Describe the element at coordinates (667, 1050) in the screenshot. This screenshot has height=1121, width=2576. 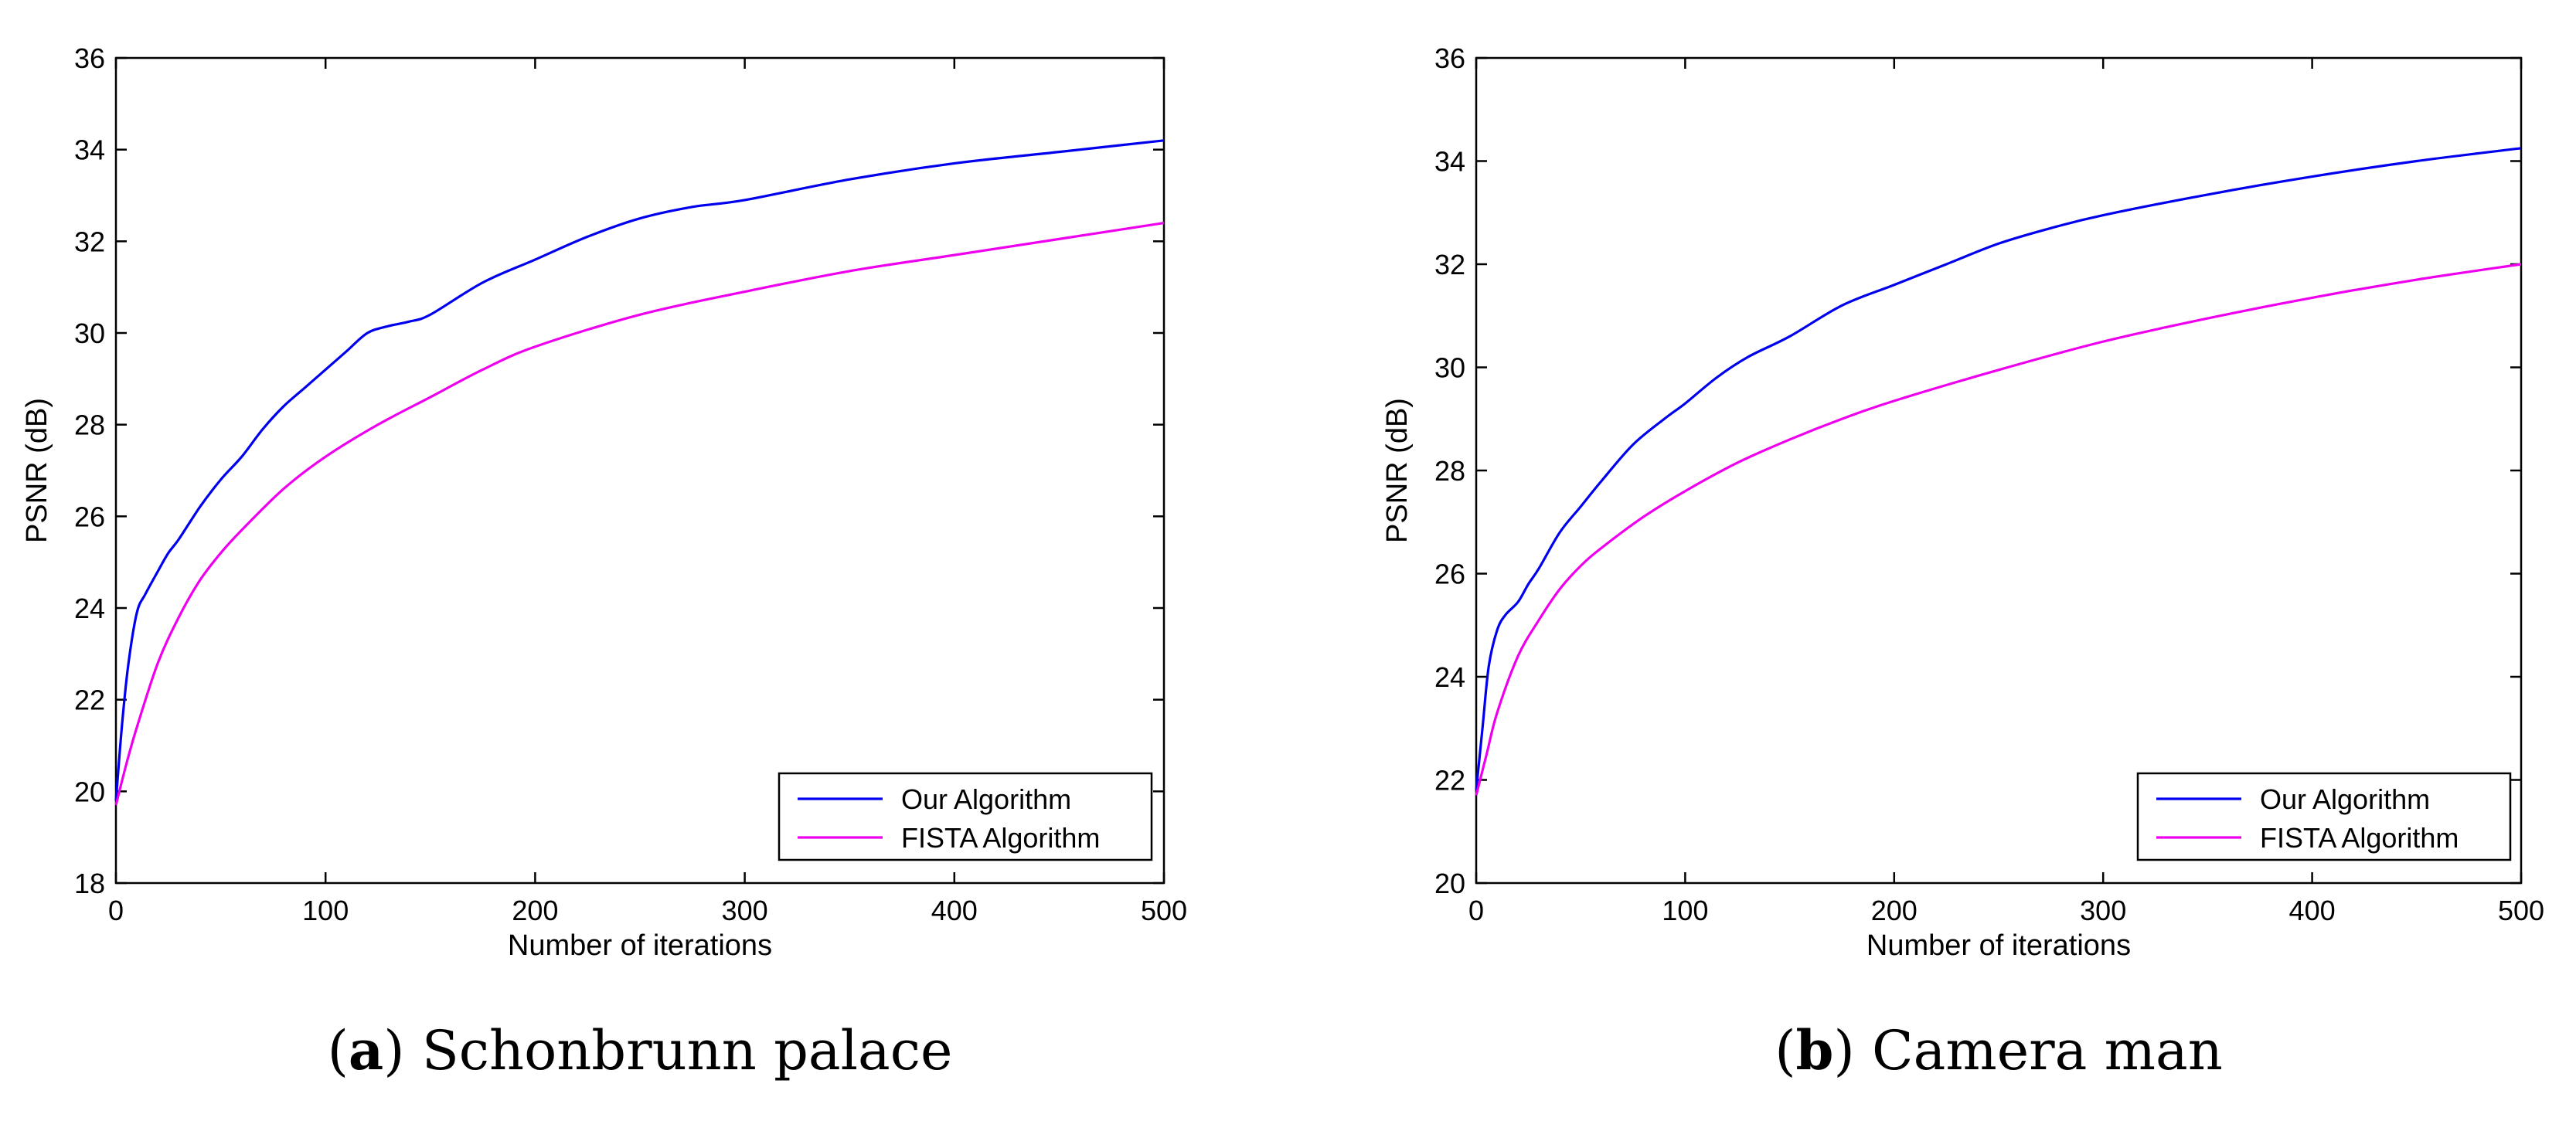
I see `caption-title: ) Schonbrunn palace` at that location.